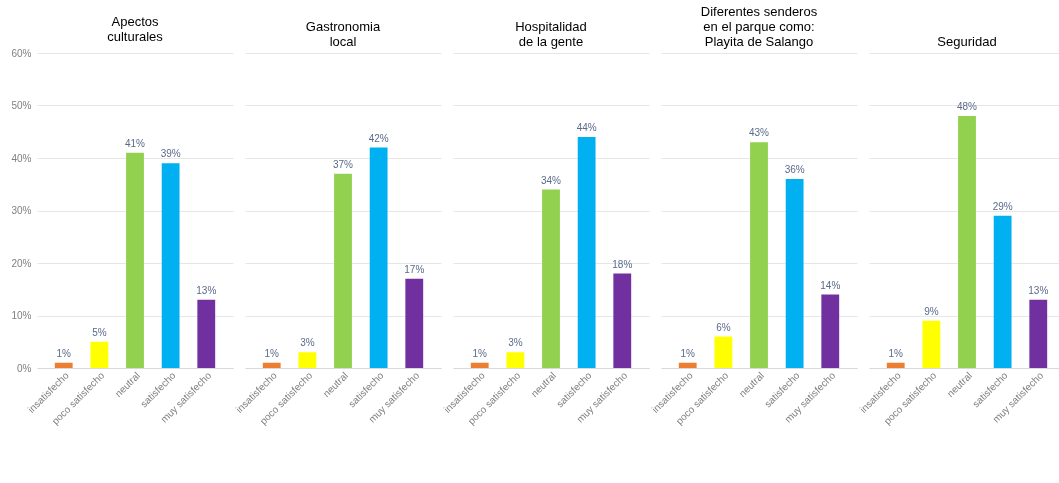 The width and height of the screenshot is (1059, 483). I want to click on chart-title: Gastronomia local, so click(343, 34).